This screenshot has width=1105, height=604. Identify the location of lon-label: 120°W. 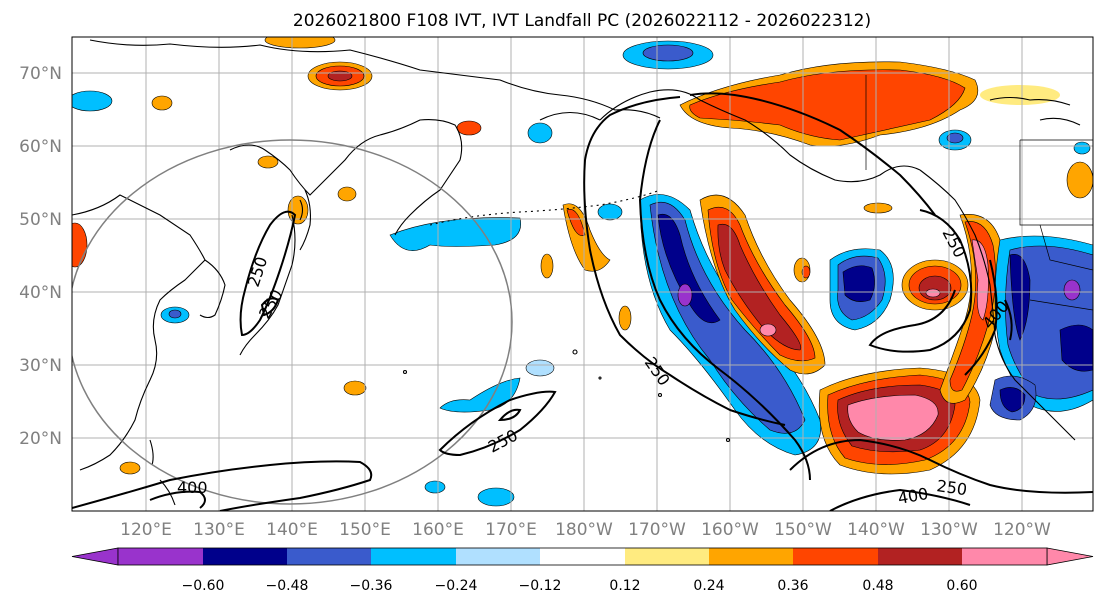
(1022, 530).